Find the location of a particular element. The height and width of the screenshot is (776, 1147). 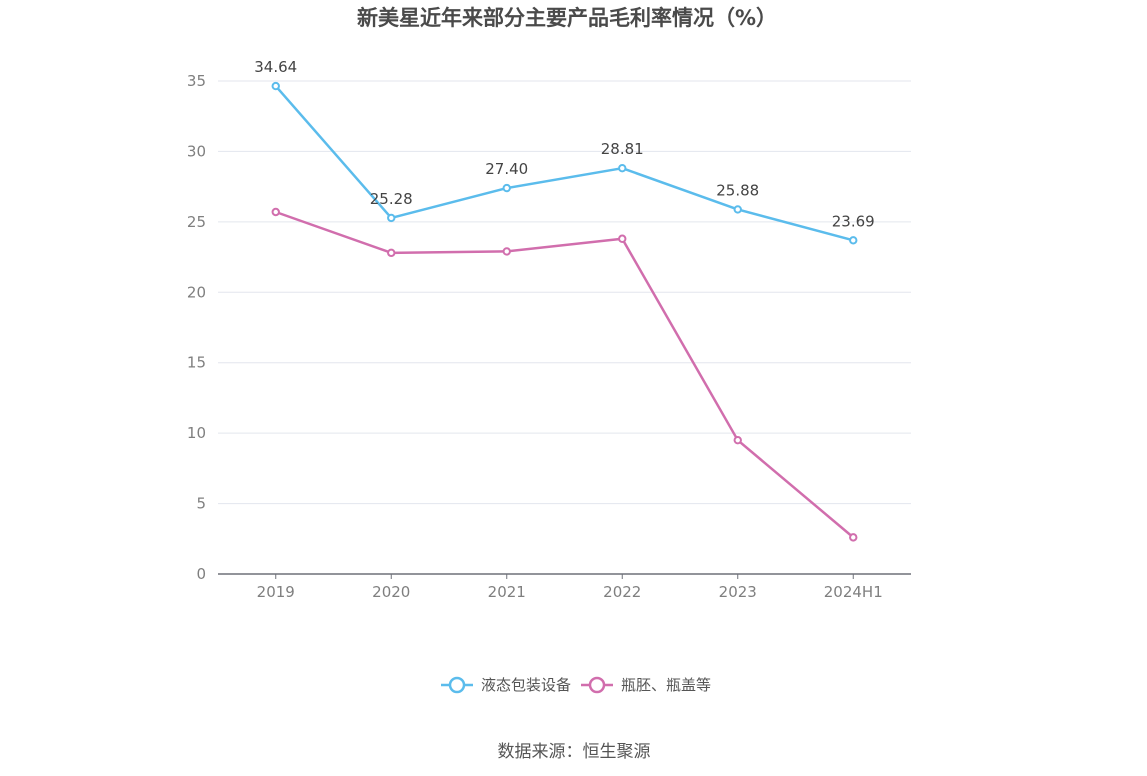

legend-label: 液态包装设备 is located at coordinates (526, 685).